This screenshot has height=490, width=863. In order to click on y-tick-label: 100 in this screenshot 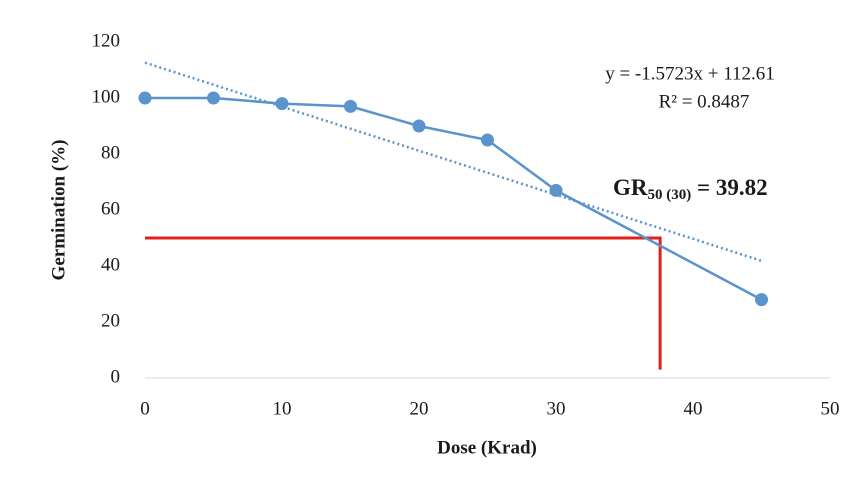, I will do `click(106, 96)`.